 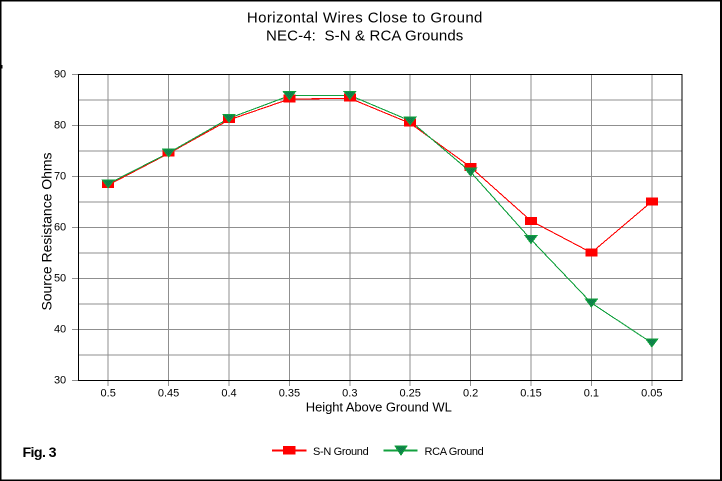 What do you see at coordinates (60, 381) in the screenshot?
I see `svg-text: 30` at bounding box center [60, 381].